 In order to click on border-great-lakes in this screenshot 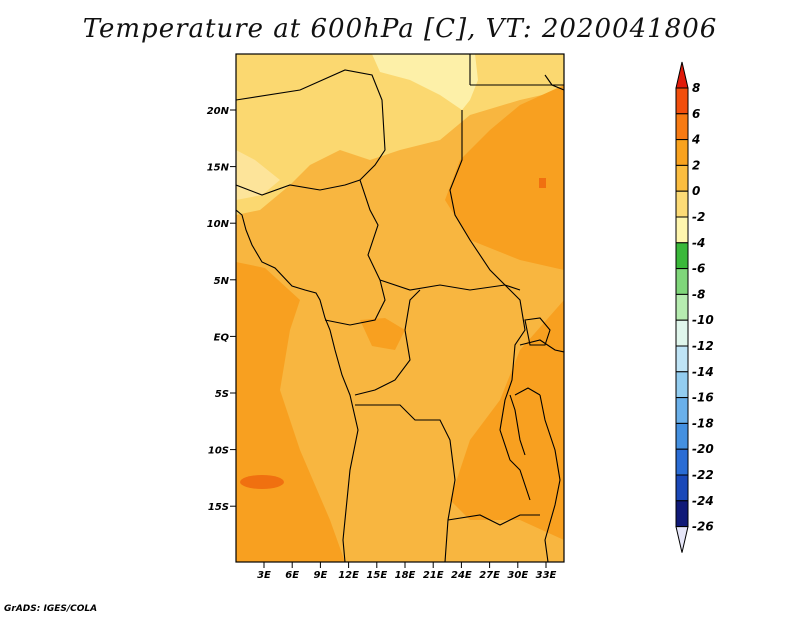, I will do `click(515, 392)`.